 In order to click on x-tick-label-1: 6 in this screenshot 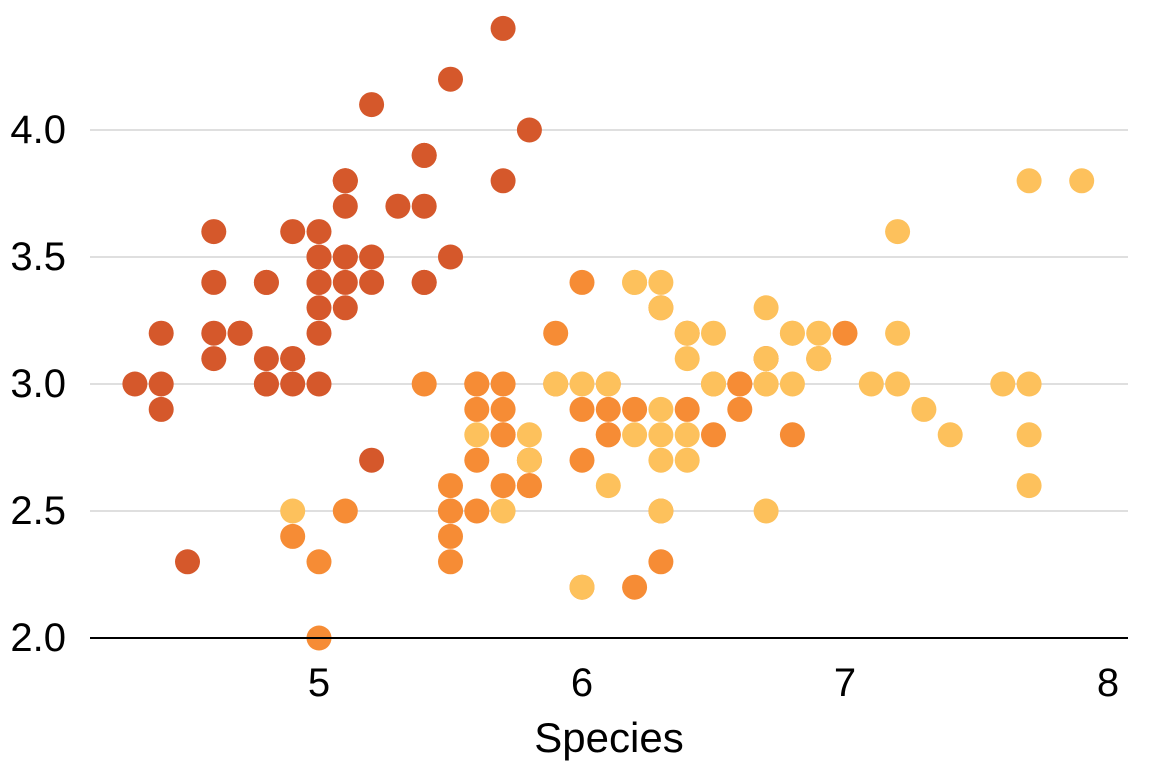, I will do `click(582, 683)`.